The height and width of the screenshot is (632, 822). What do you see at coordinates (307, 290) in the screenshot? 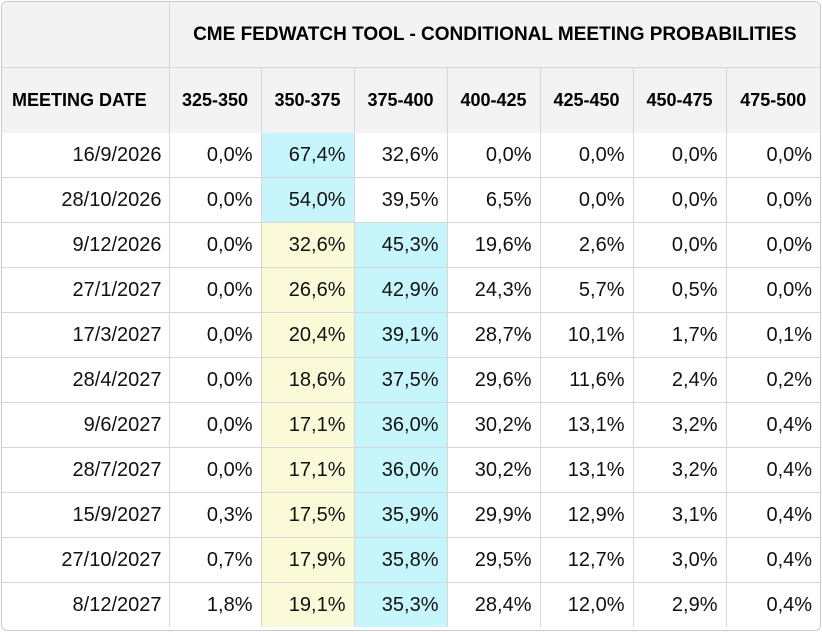
I see `probability-cell: 26,6%` at bounding box center [307, 290].